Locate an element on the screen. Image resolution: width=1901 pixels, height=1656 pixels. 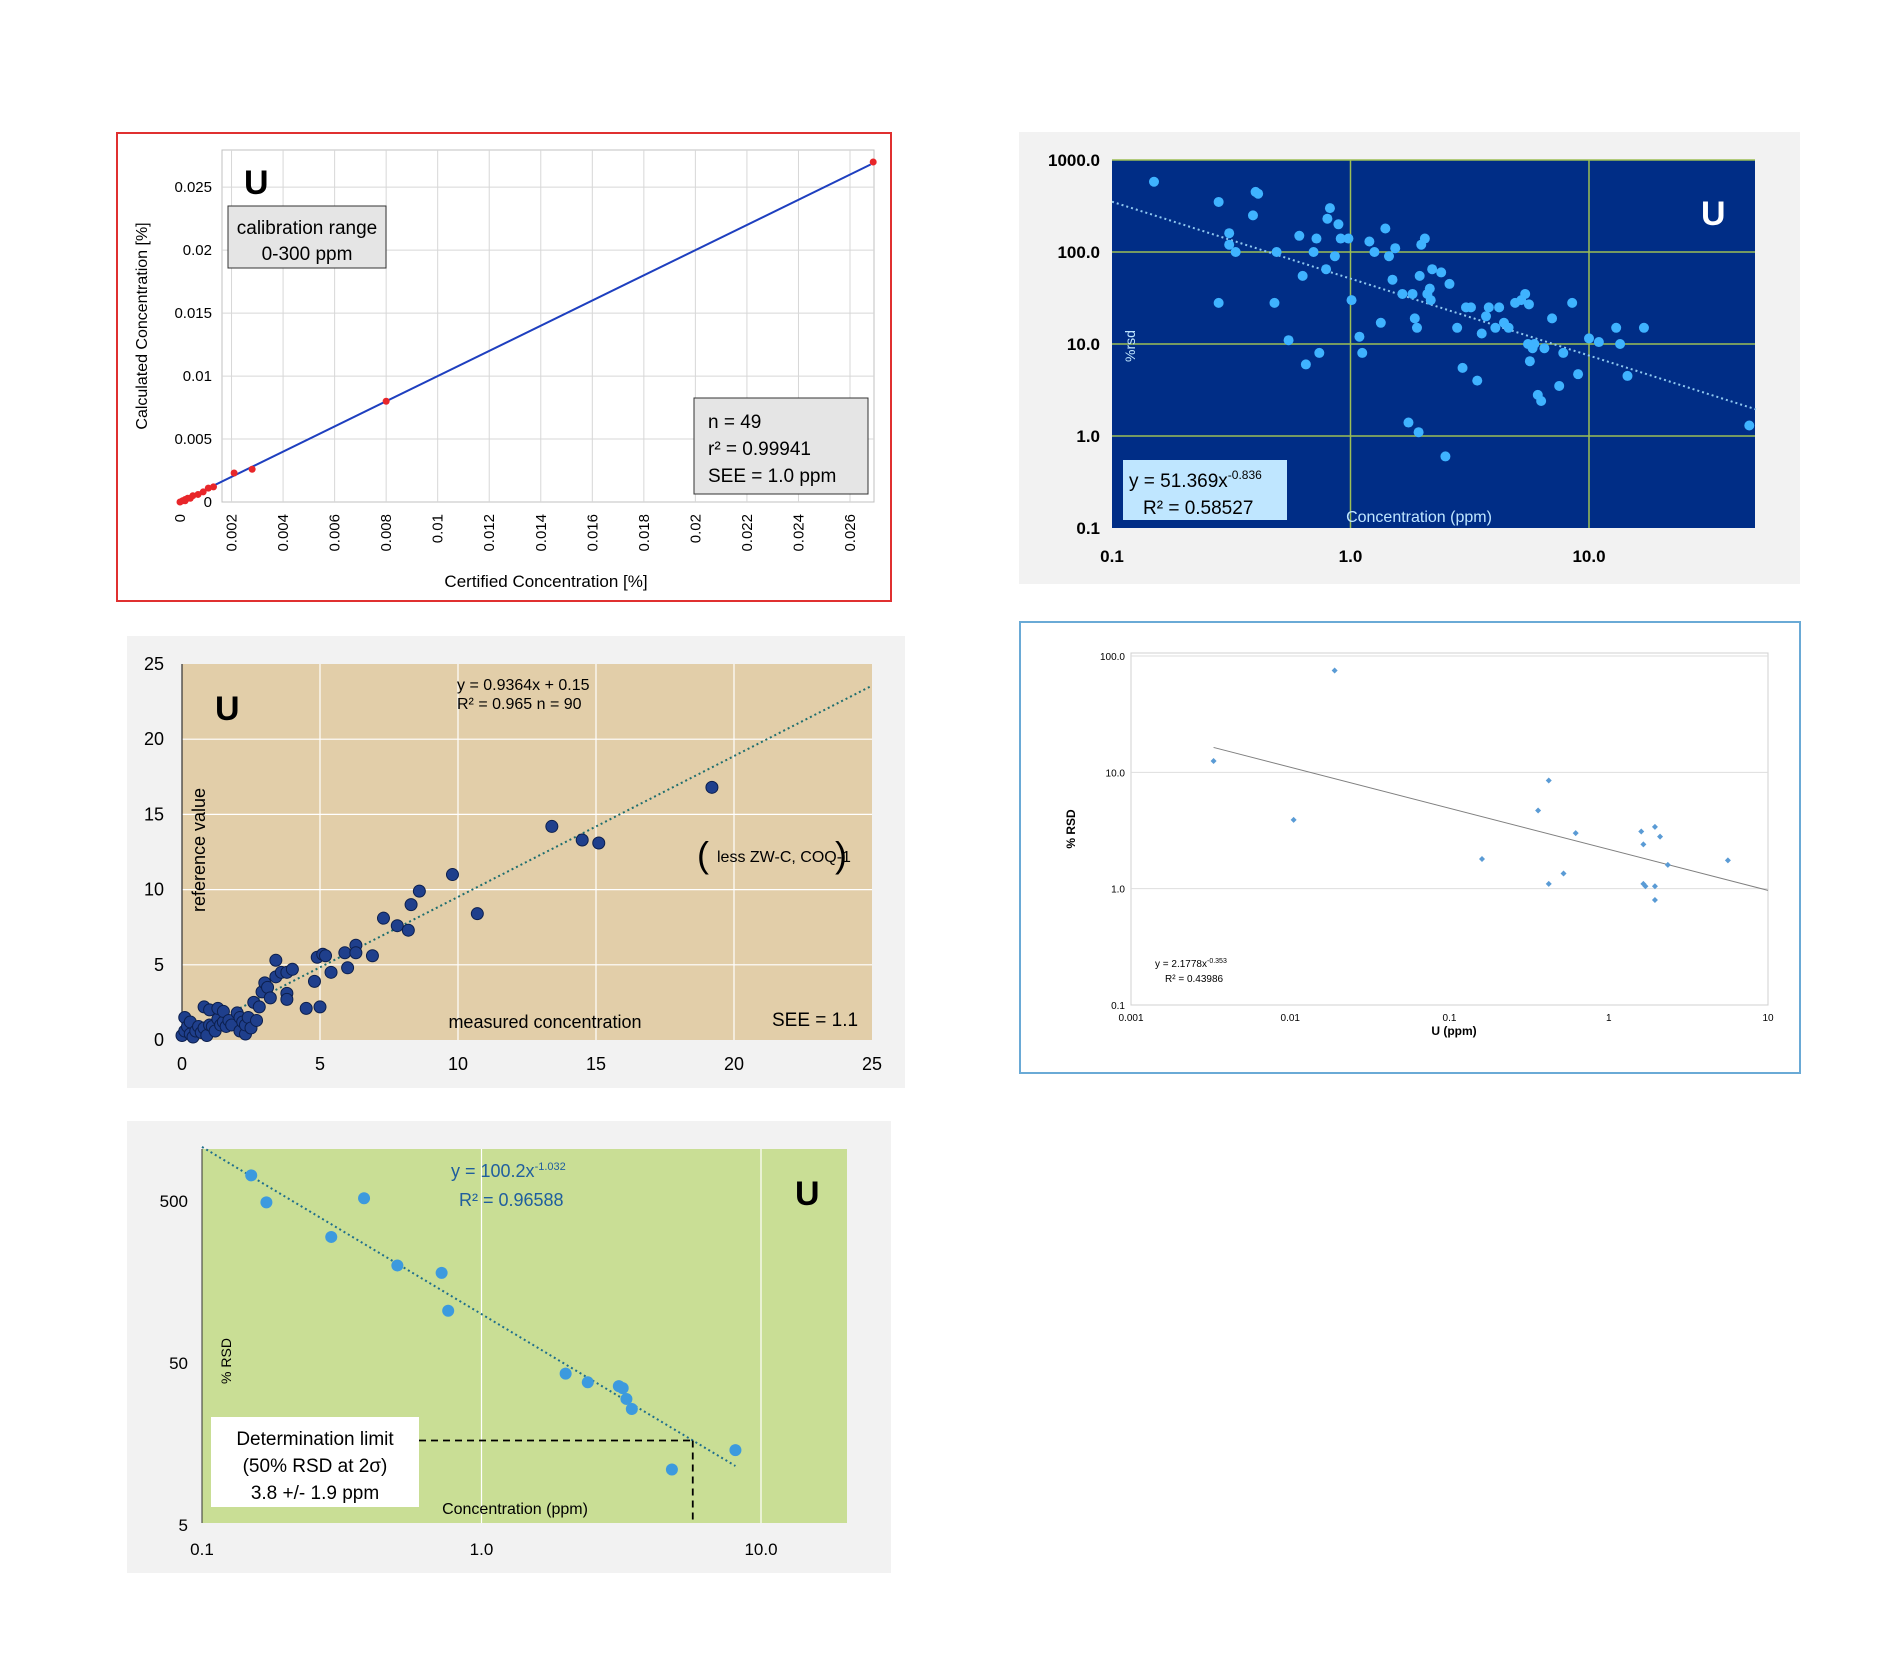
equation: y = 100.2x-1.032 is located at coordinates (508, 1171).